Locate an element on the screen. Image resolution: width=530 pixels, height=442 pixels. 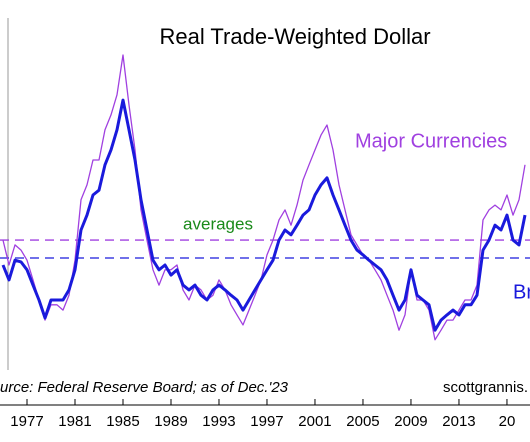
x-tick-label: 2013 is located at coordinates (458, 421).